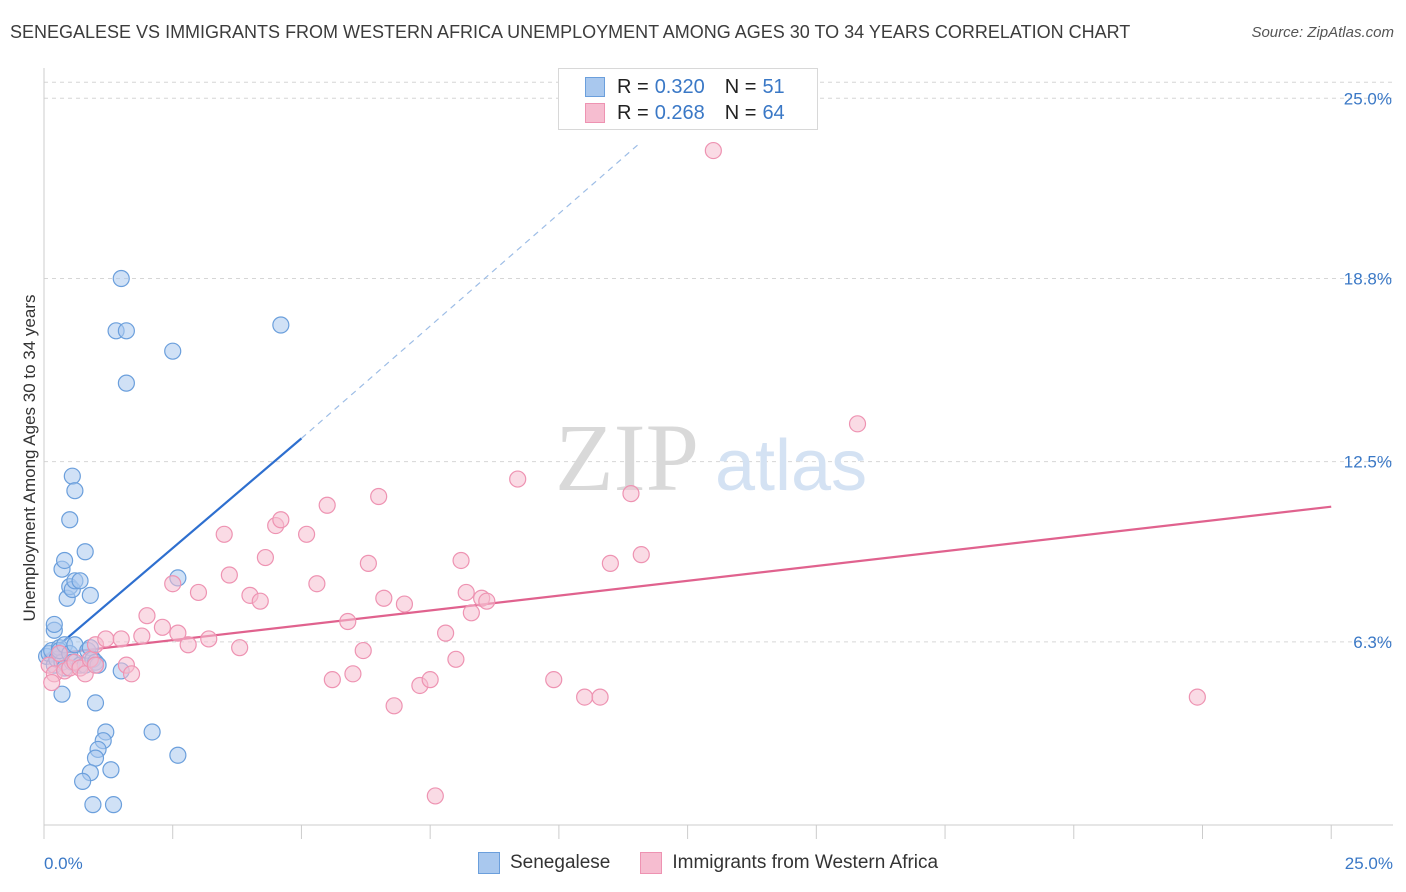 The height and width of the screenshot is (892, 1406). I want to click on senegalese-swatch, so click(595, 87).